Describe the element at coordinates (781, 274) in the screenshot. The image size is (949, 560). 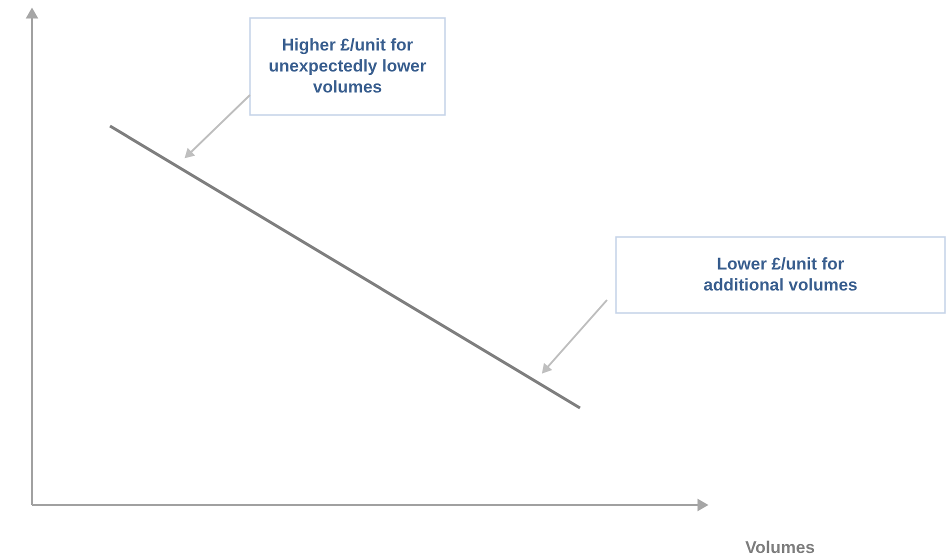
I see `text: Lower £/unit for additional volumes` at that location.